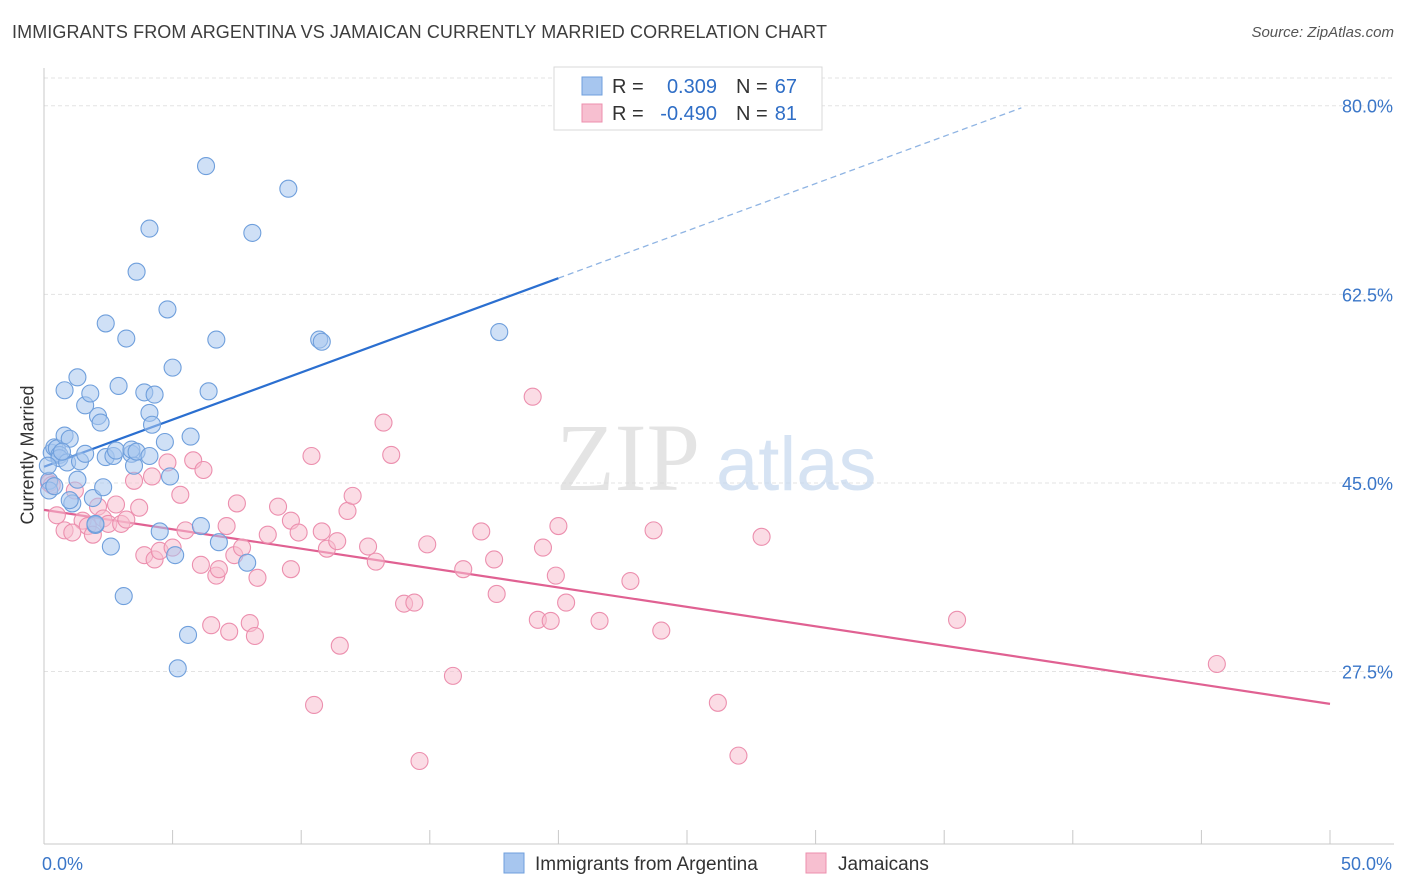  What do you see at coordinates (786, 114) in the screenshot?
I see `legend-n-value-2: 81` at bounding box center [786, 114].